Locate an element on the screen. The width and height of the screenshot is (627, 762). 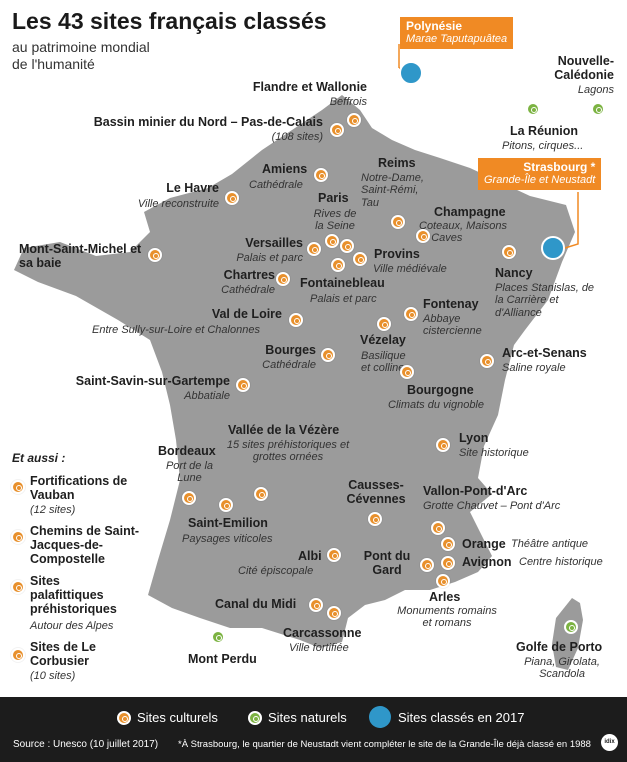
nancy-name: Nancy is located at coordinates (514, 273).